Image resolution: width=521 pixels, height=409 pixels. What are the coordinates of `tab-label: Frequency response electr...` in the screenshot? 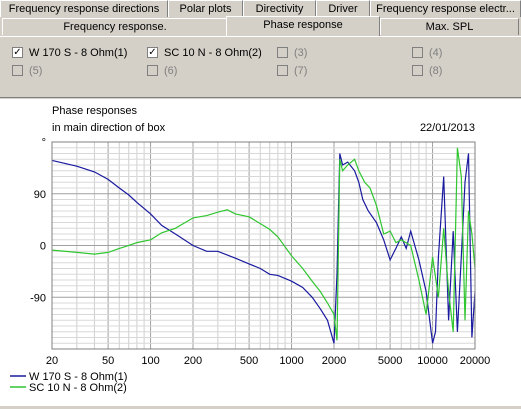 It's located at (445, 9).